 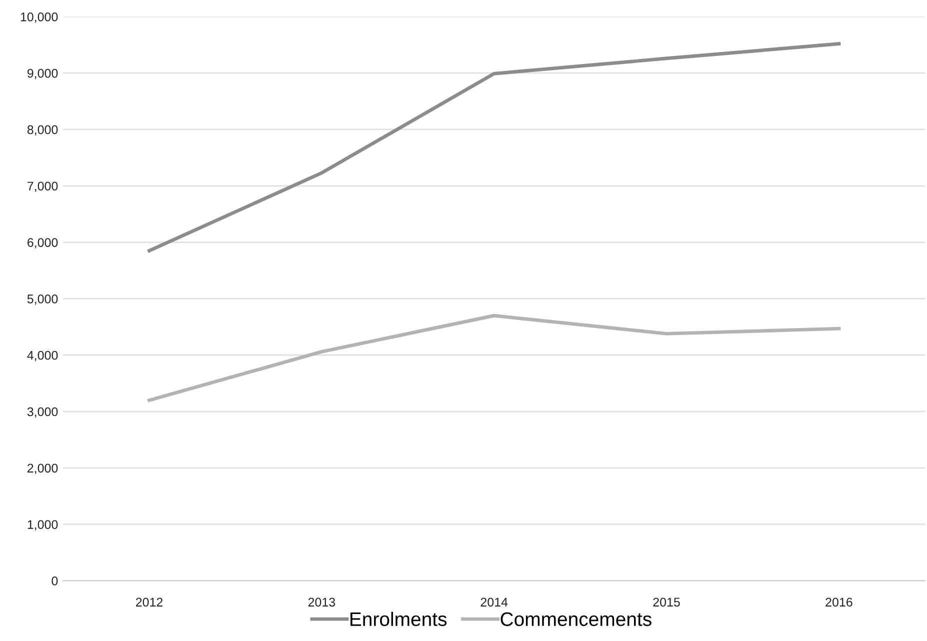 I want to click on x-tick-label: 2015, so click(x=666, y=602).